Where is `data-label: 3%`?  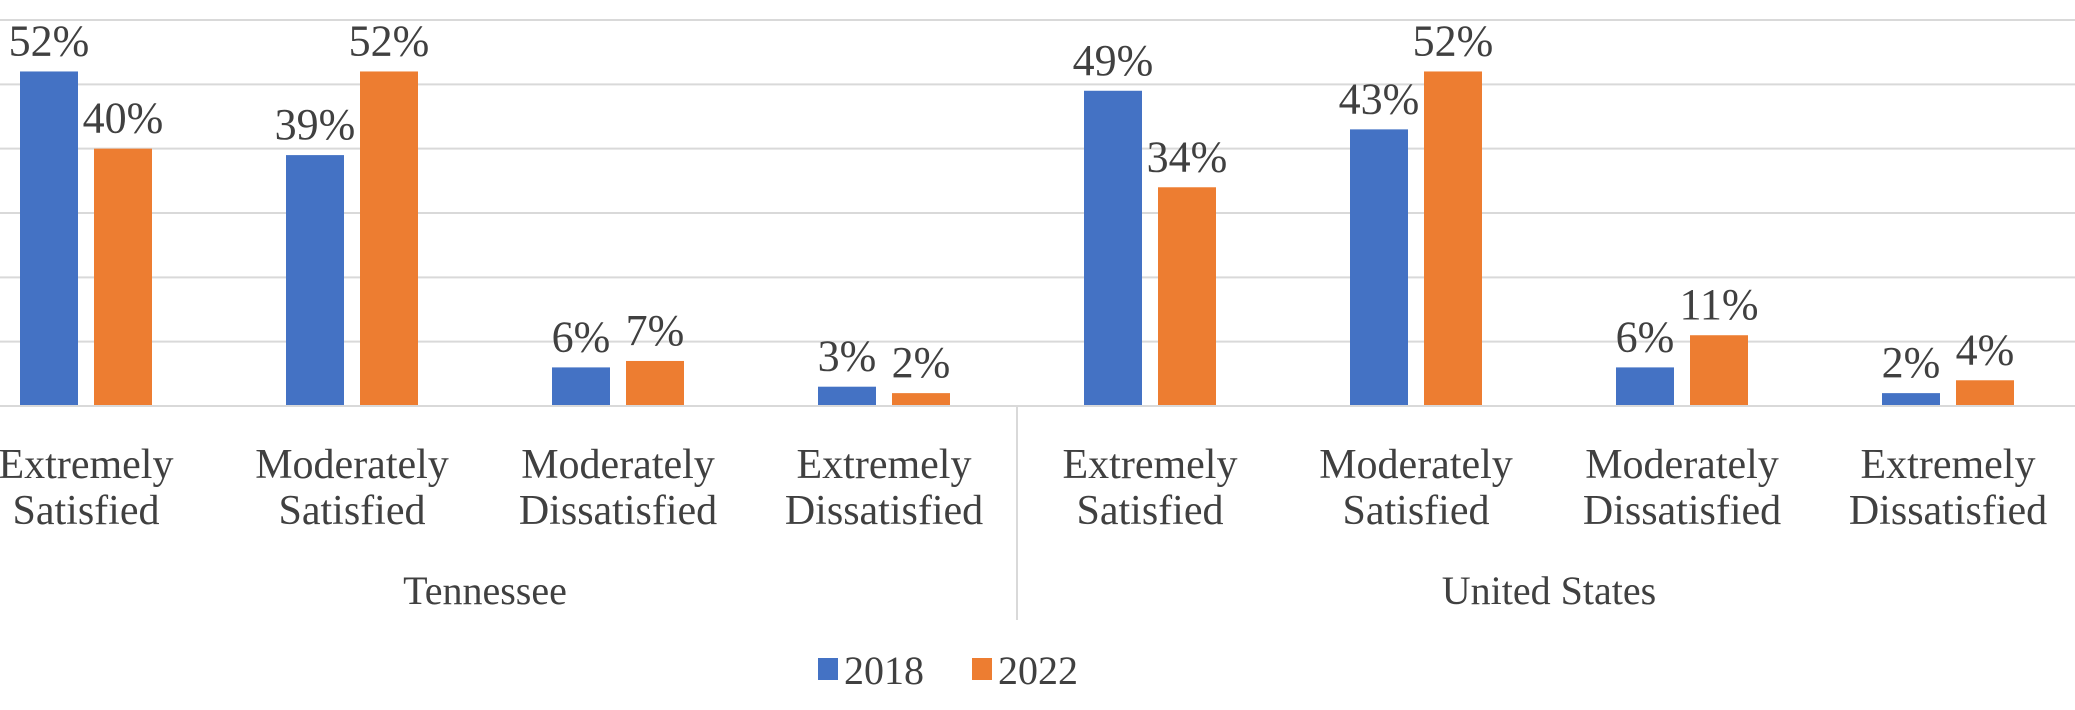
data-label: 3% is located at coordinates (847, 356).